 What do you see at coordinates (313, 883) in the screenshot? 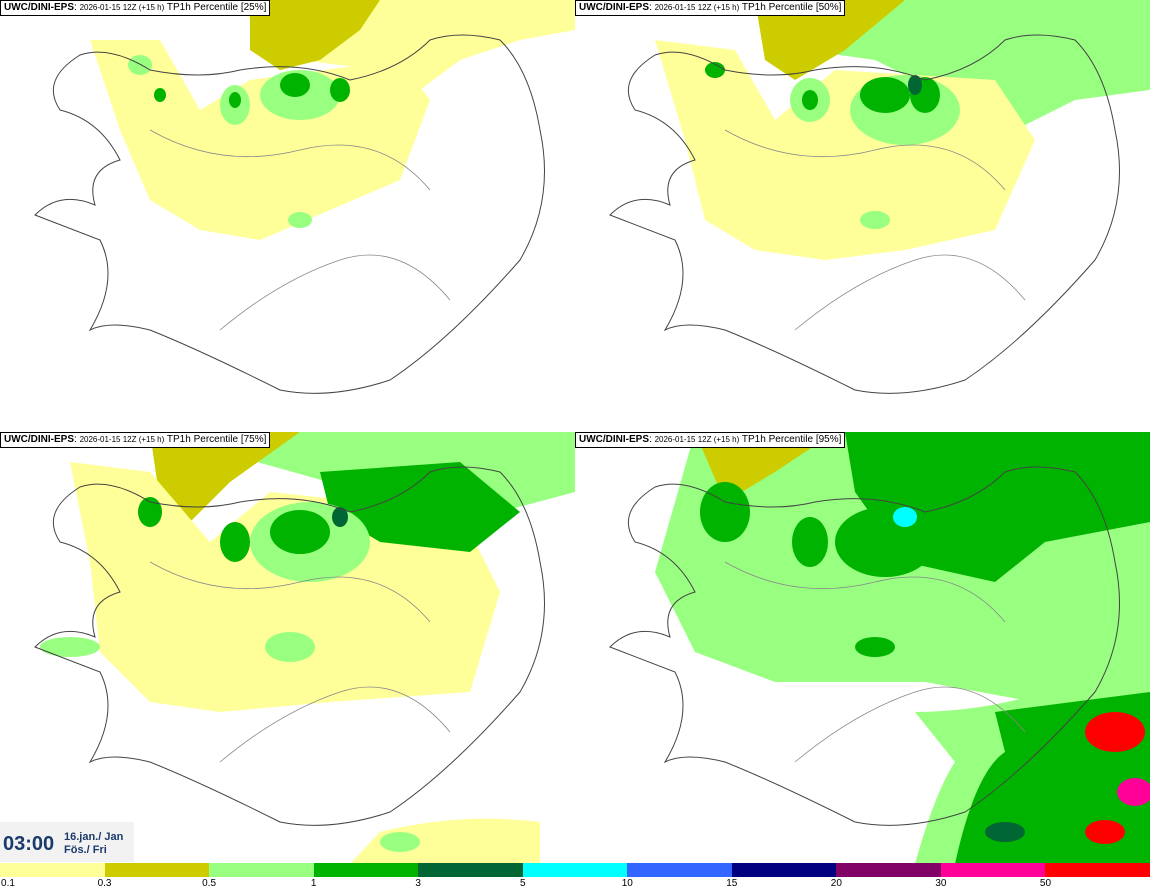
I see `legend-tick-label: 1` at bounding box center [313, 883].